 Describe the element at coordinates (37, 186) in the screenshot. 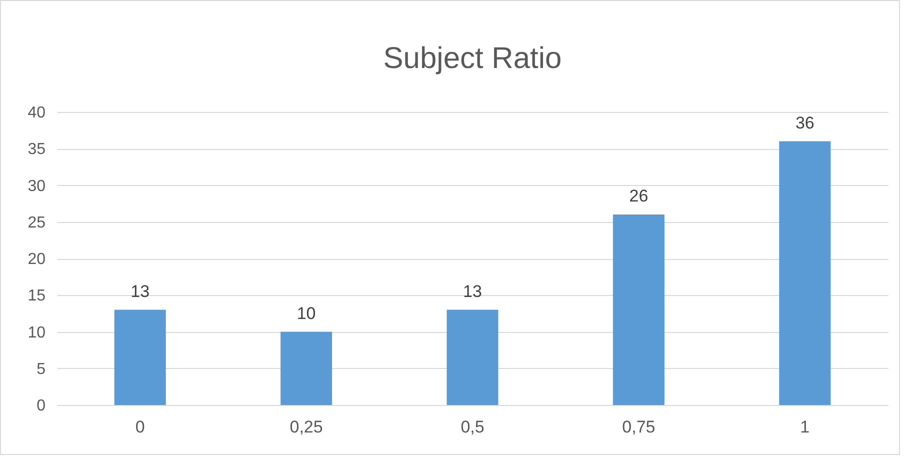

I see `y-tick-label: 30` at that location.